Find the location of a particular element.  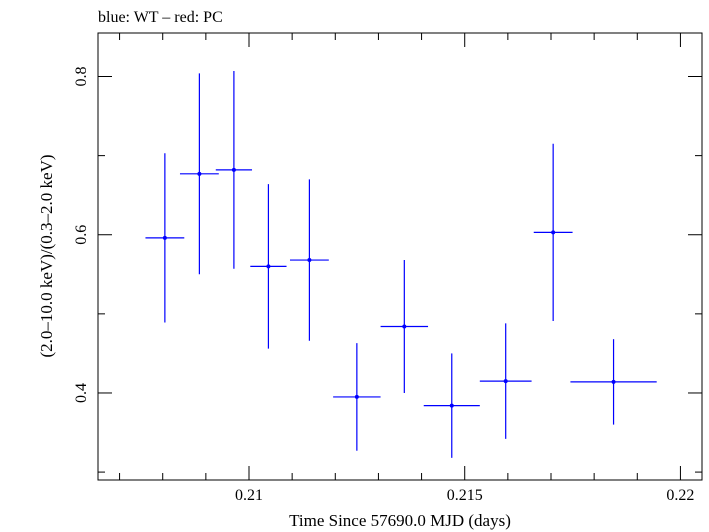

x-tick-label: 0.215 is located at coordinates (465, 495).